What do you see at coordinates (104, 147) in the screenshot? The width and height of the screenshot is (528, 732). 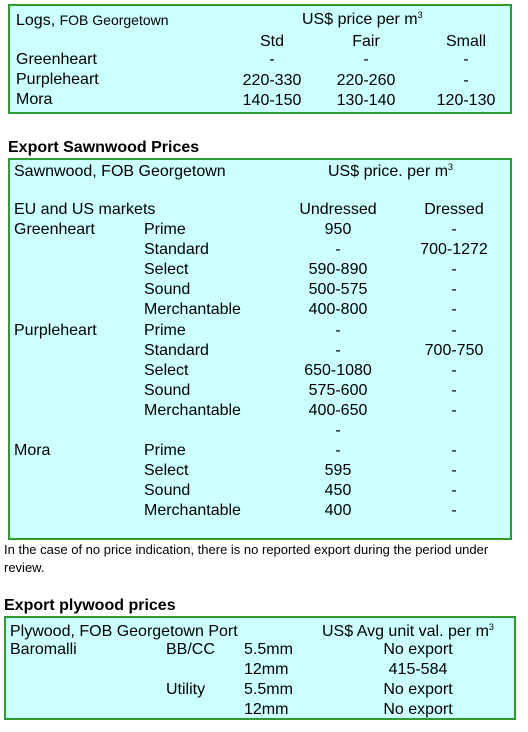 I see `sawnwood-heading: Export Sawnwood Prices` at bounding box center [104, 147].